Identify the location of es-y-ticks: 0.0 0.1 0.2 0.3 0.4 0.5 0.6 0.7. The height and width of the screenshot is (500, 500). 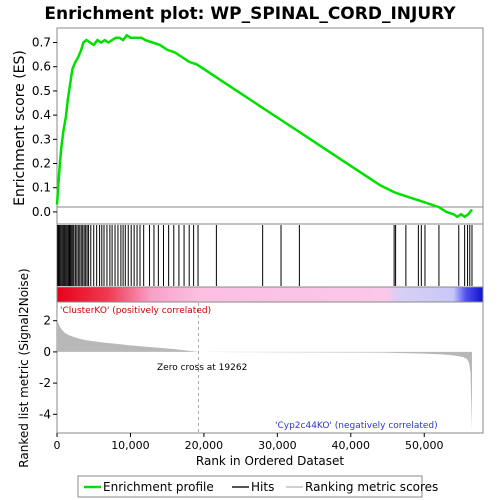
(44, 127).